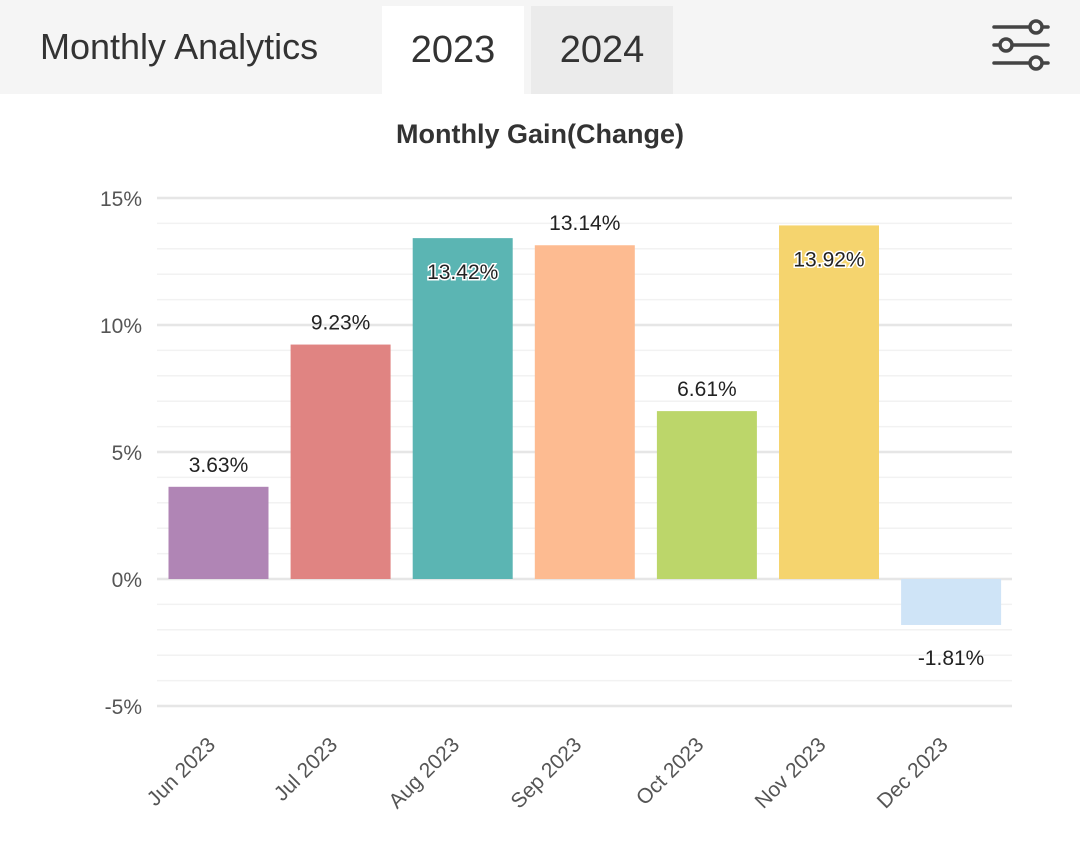 The image size is (1080, 848). I want to click on bar-sep-2023, so click(584, 412).